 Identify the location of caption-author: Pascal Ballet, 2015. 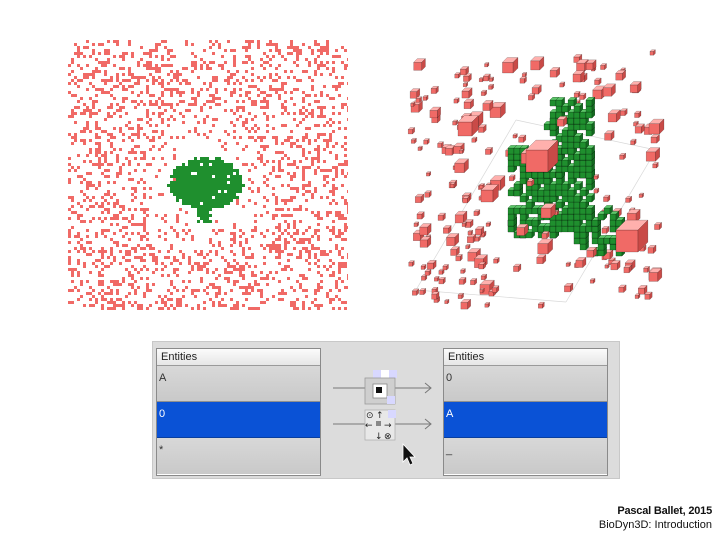
(664, 511).